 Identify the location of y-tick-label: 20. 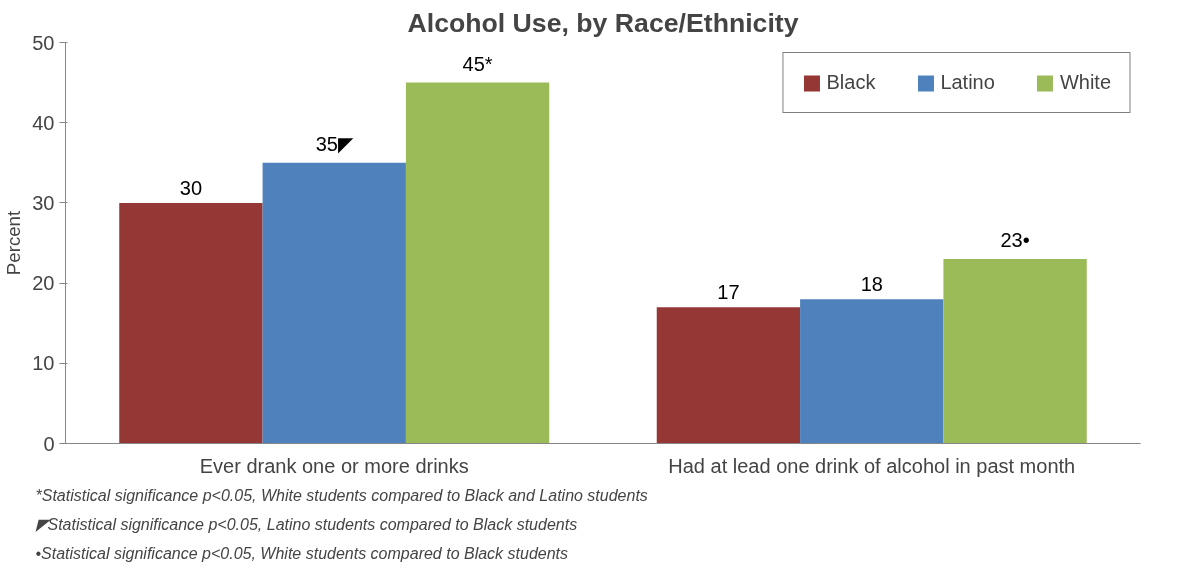
(43, 283).